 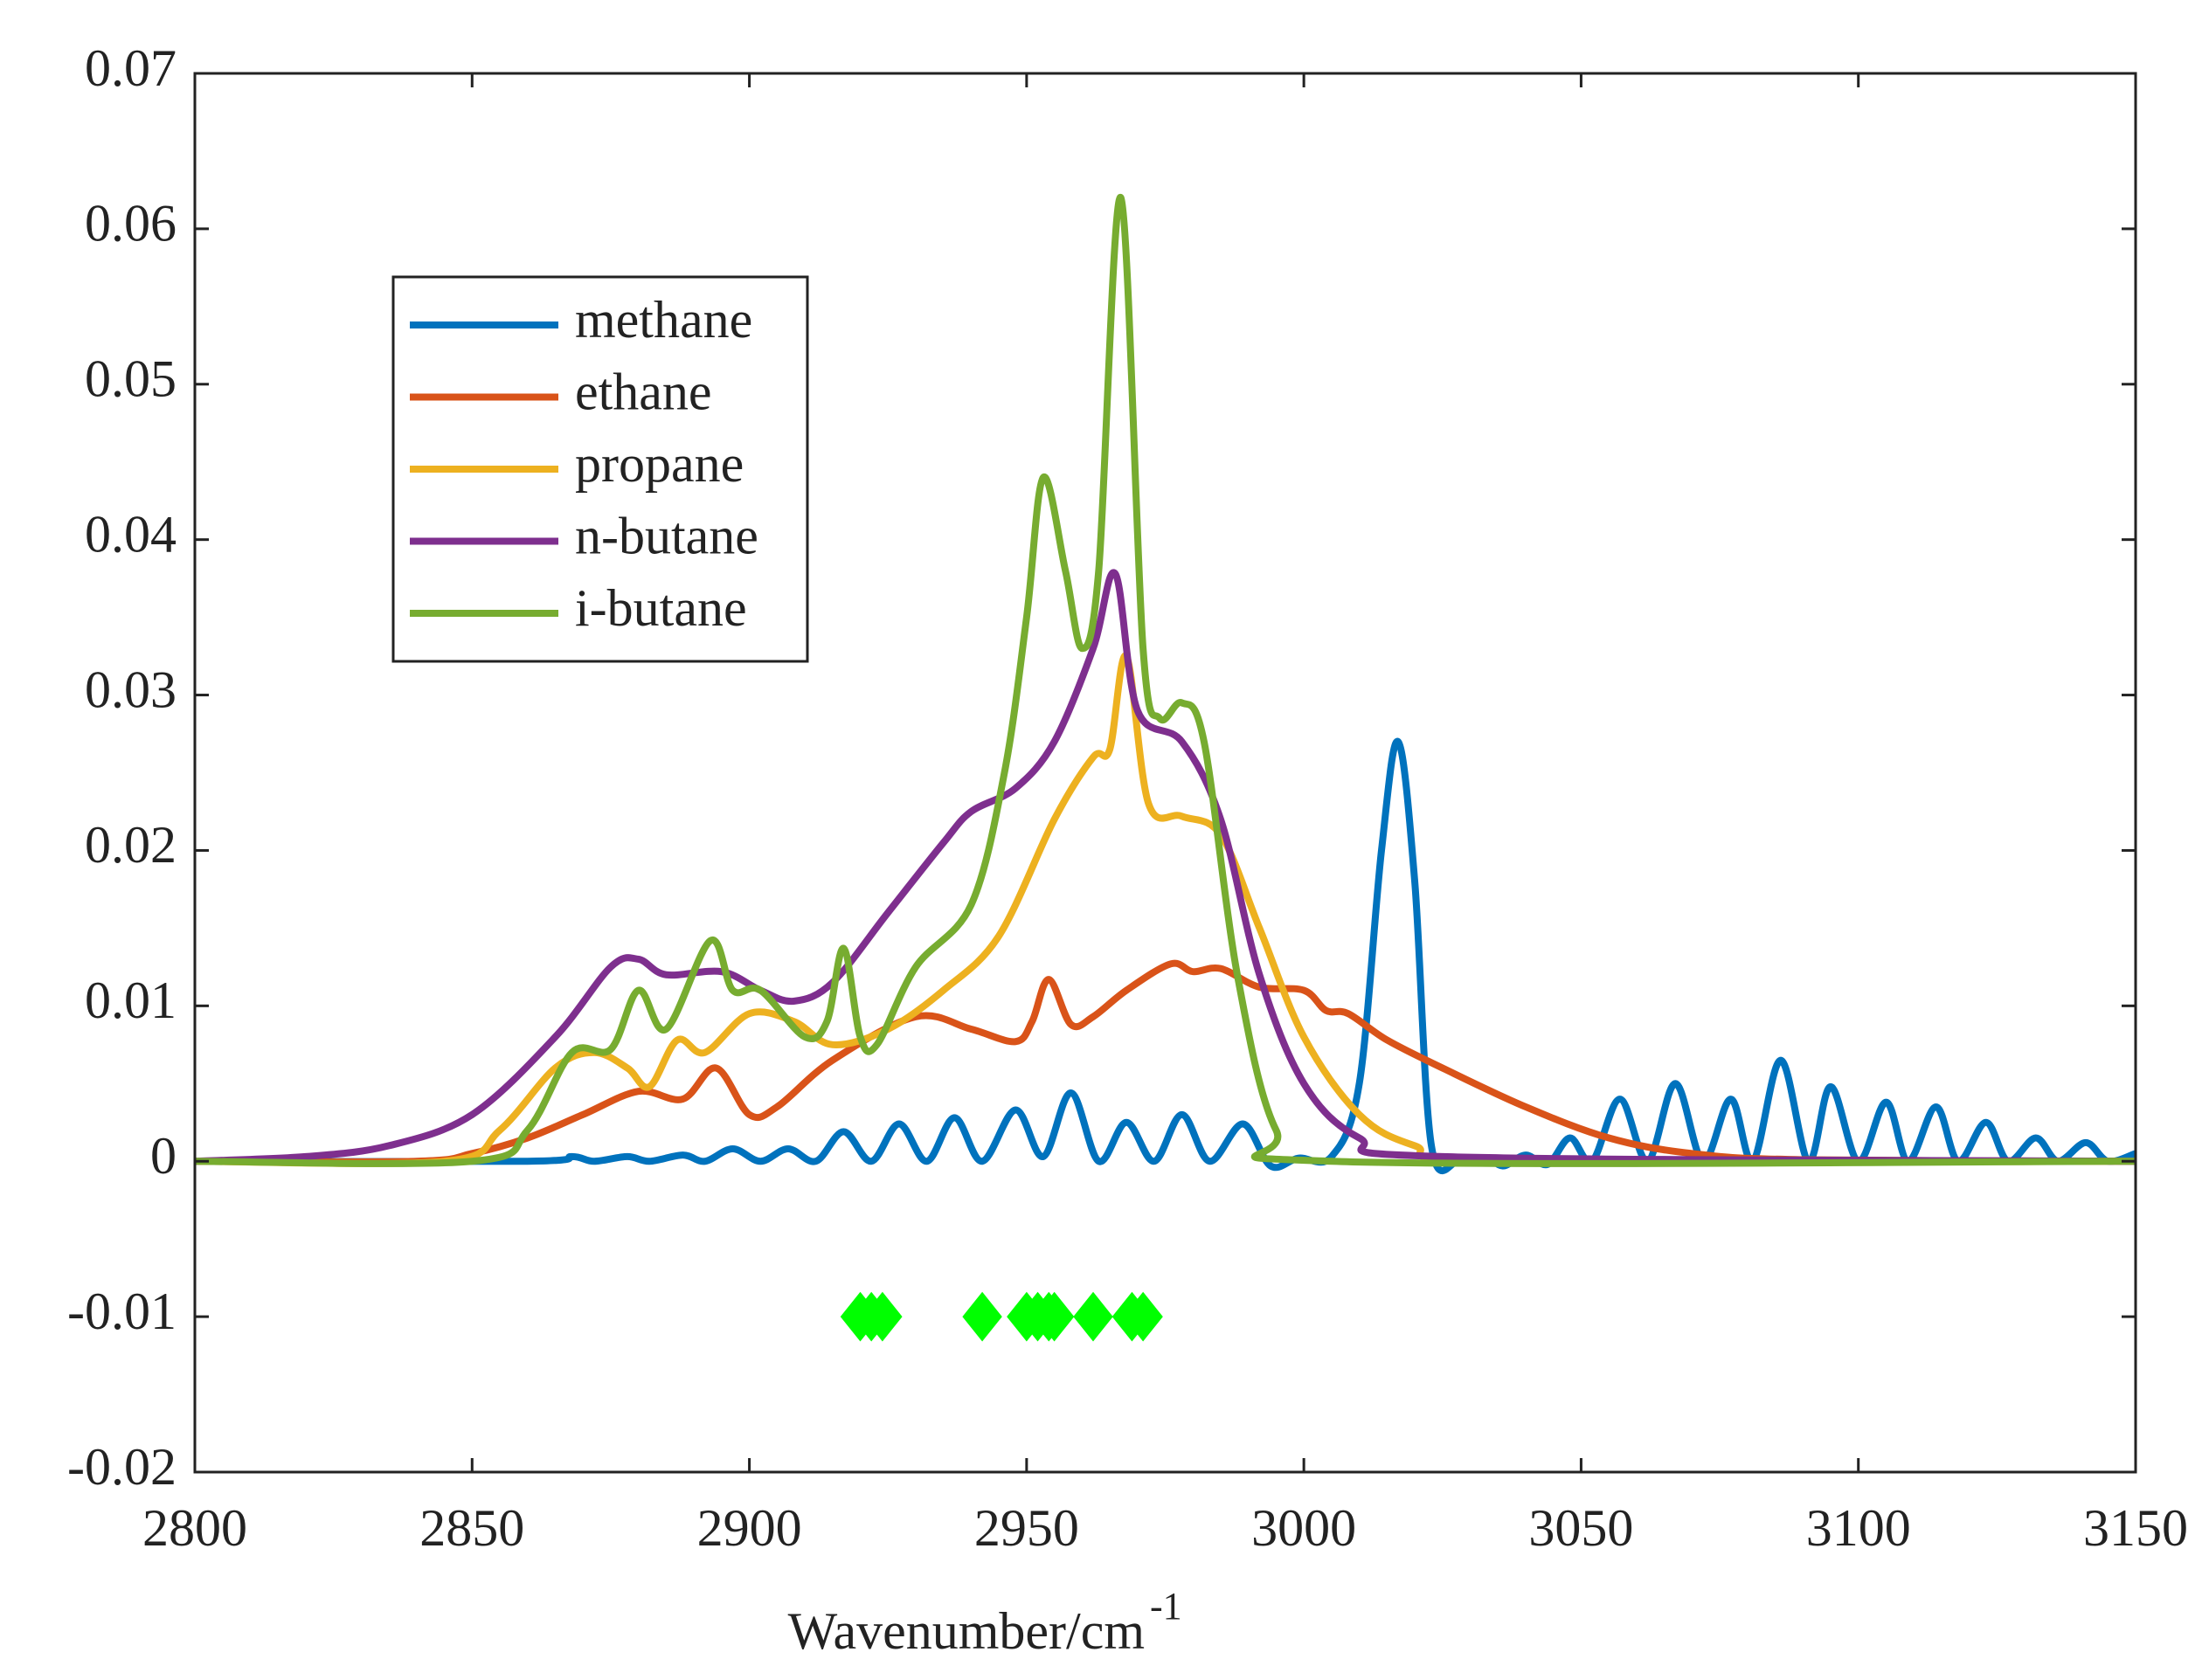 I want to click on x-tick-label: 3050, so click(x=1580, y=1528).